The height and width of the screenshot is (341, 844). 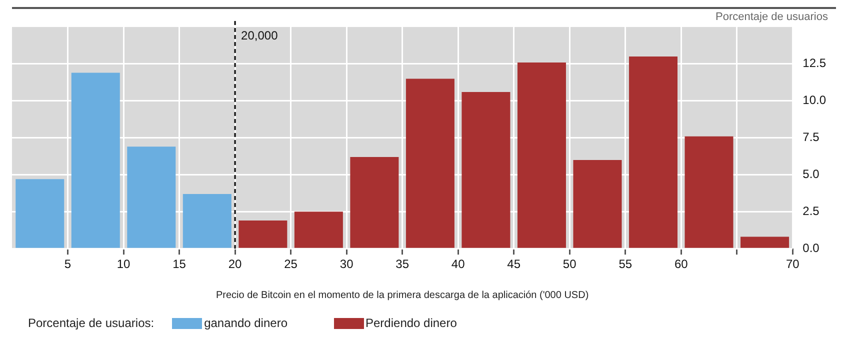 What do you see at coordinates (811, 211) in the screenshot?
I see `y-tick-label: 2.5` at bounding box center [811, 211].